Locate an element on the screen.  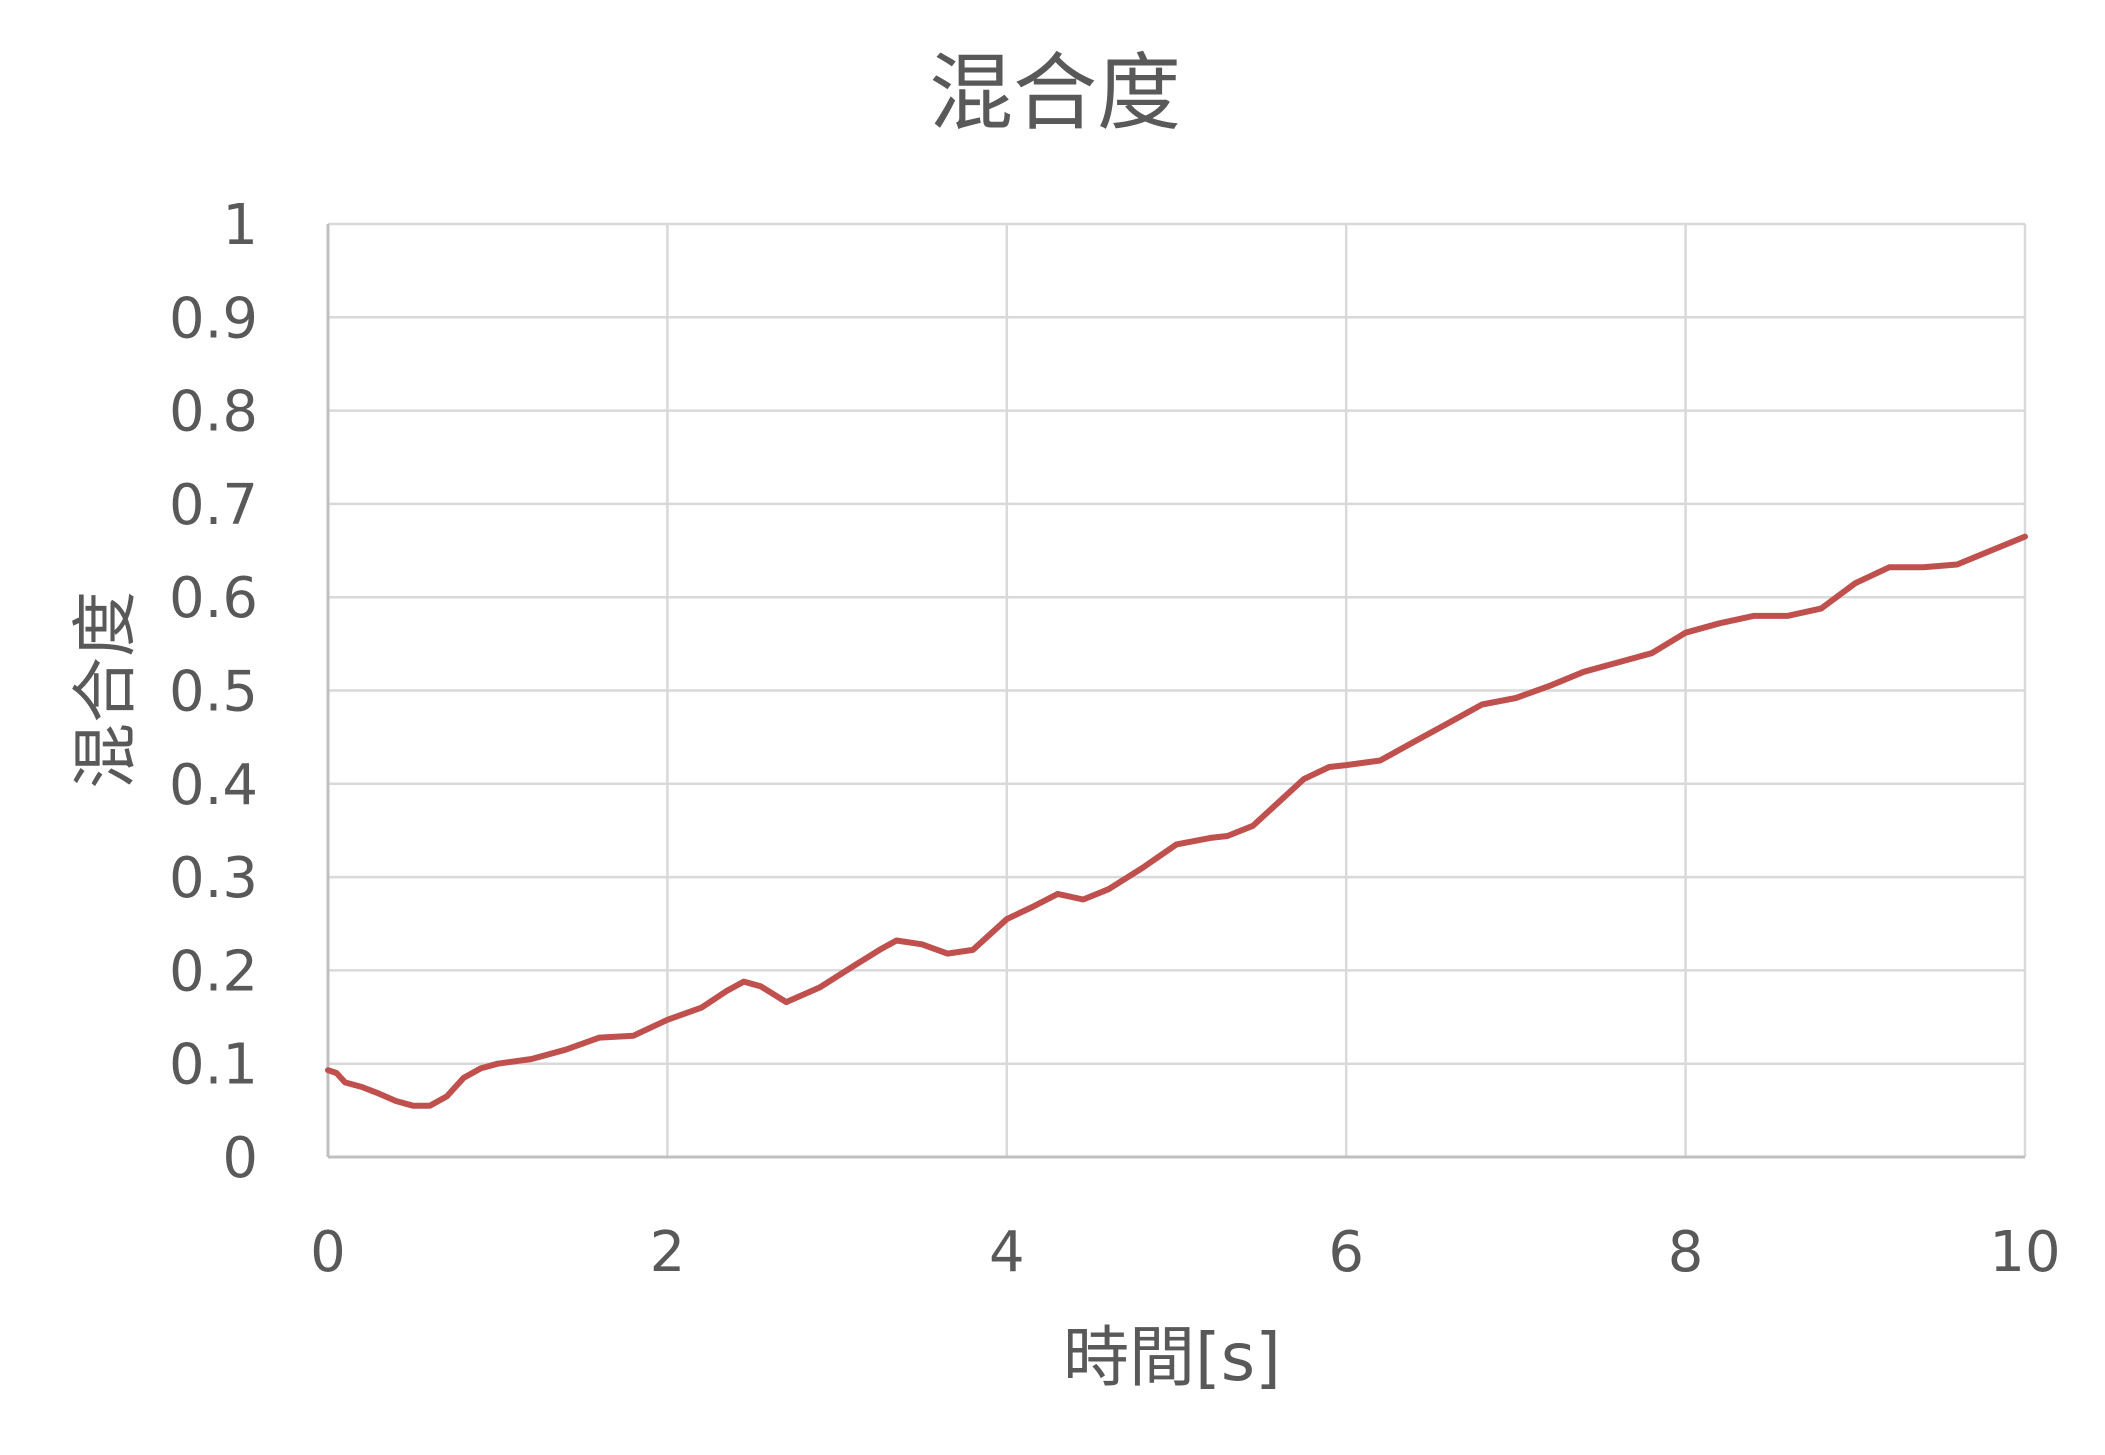
y-tick-label-6: 0.6 is located at coordinates (213, 598).